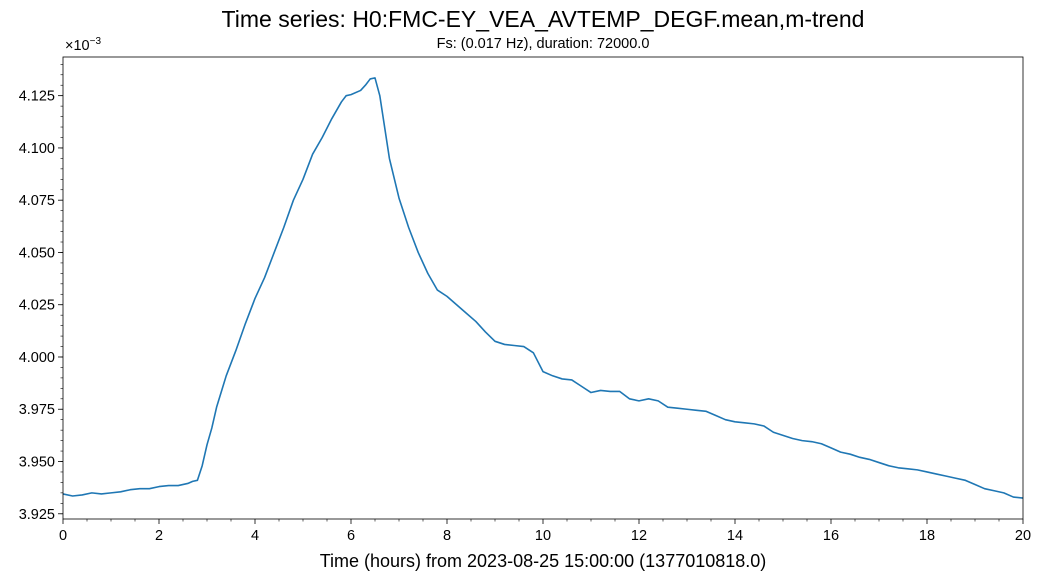 The height and width of the screenshot is (581, 1041). Describe the element at coordinates (543, 44) in the screenshot. I see `chart-subtitle: Fs: (0.017 Hz), duration: 72000.0` at that location.